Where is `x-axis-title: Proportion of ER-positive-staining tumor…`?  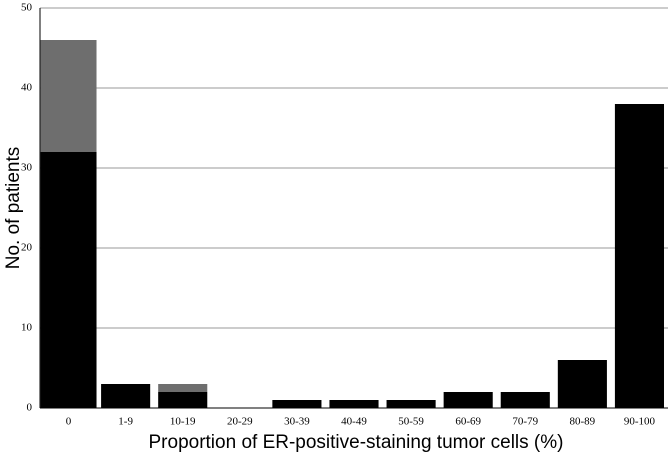 x-axis-title: Proportion of ER-positive-staining tumor… is located at coordinates (356, 442).